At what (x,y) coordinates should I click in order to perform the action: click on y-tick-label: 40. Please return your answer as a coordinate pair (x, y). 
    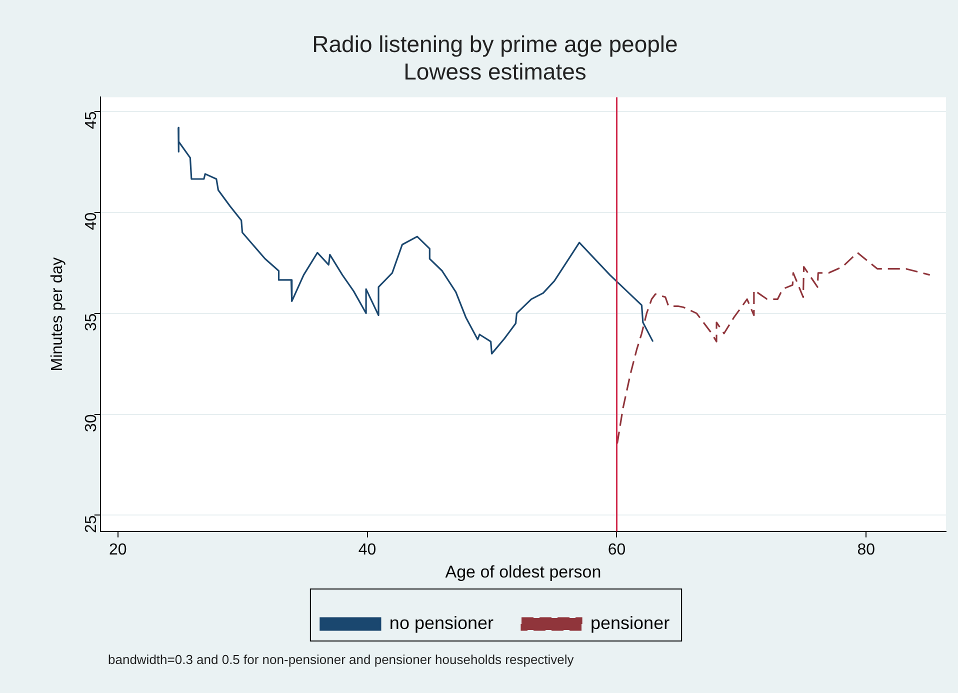
    Looking at the image, I should click on (91, 221).